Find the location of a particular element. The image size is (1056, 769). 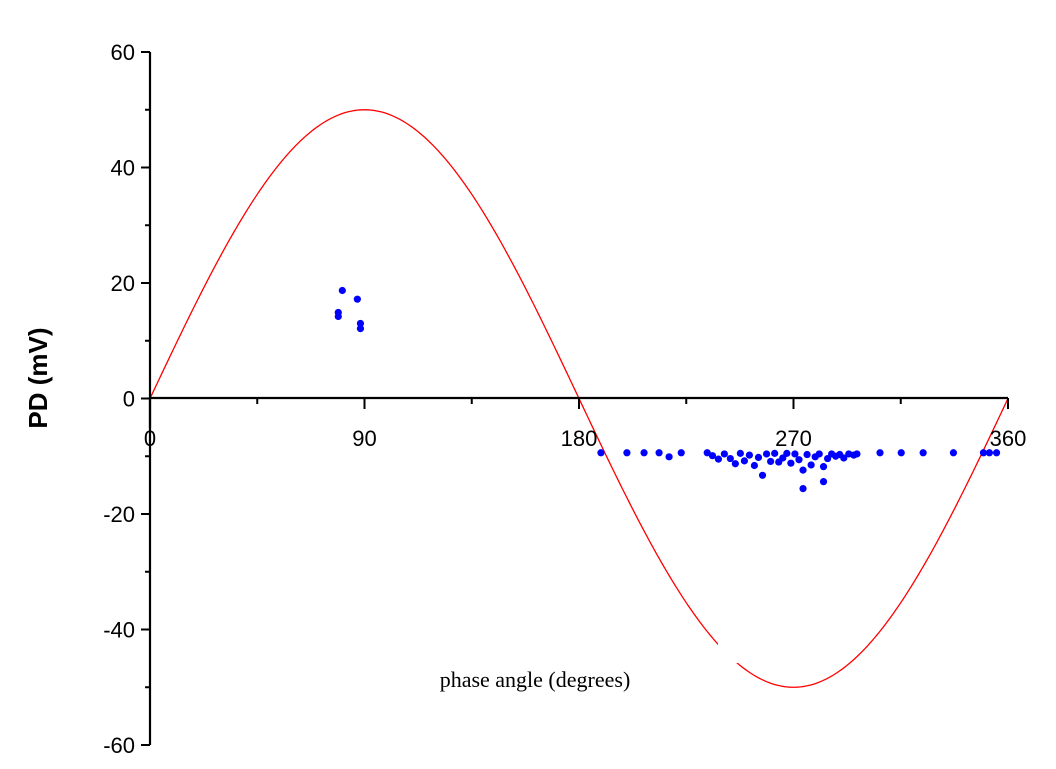

x-tick-label: 180 is located at coordinates (579, 438).